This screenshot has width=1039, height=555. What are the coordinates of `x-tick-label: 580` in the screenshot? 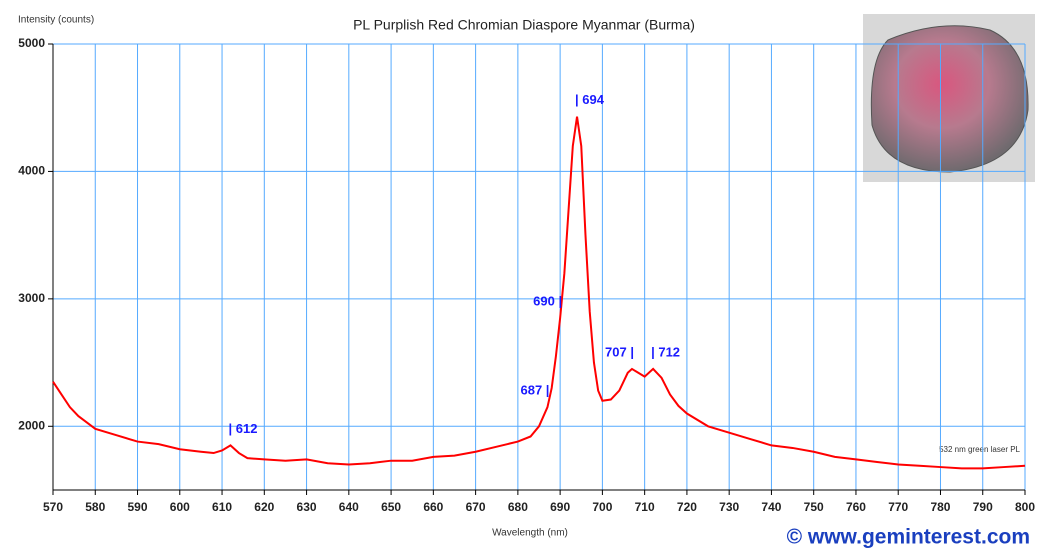 It's located at (95, 507).